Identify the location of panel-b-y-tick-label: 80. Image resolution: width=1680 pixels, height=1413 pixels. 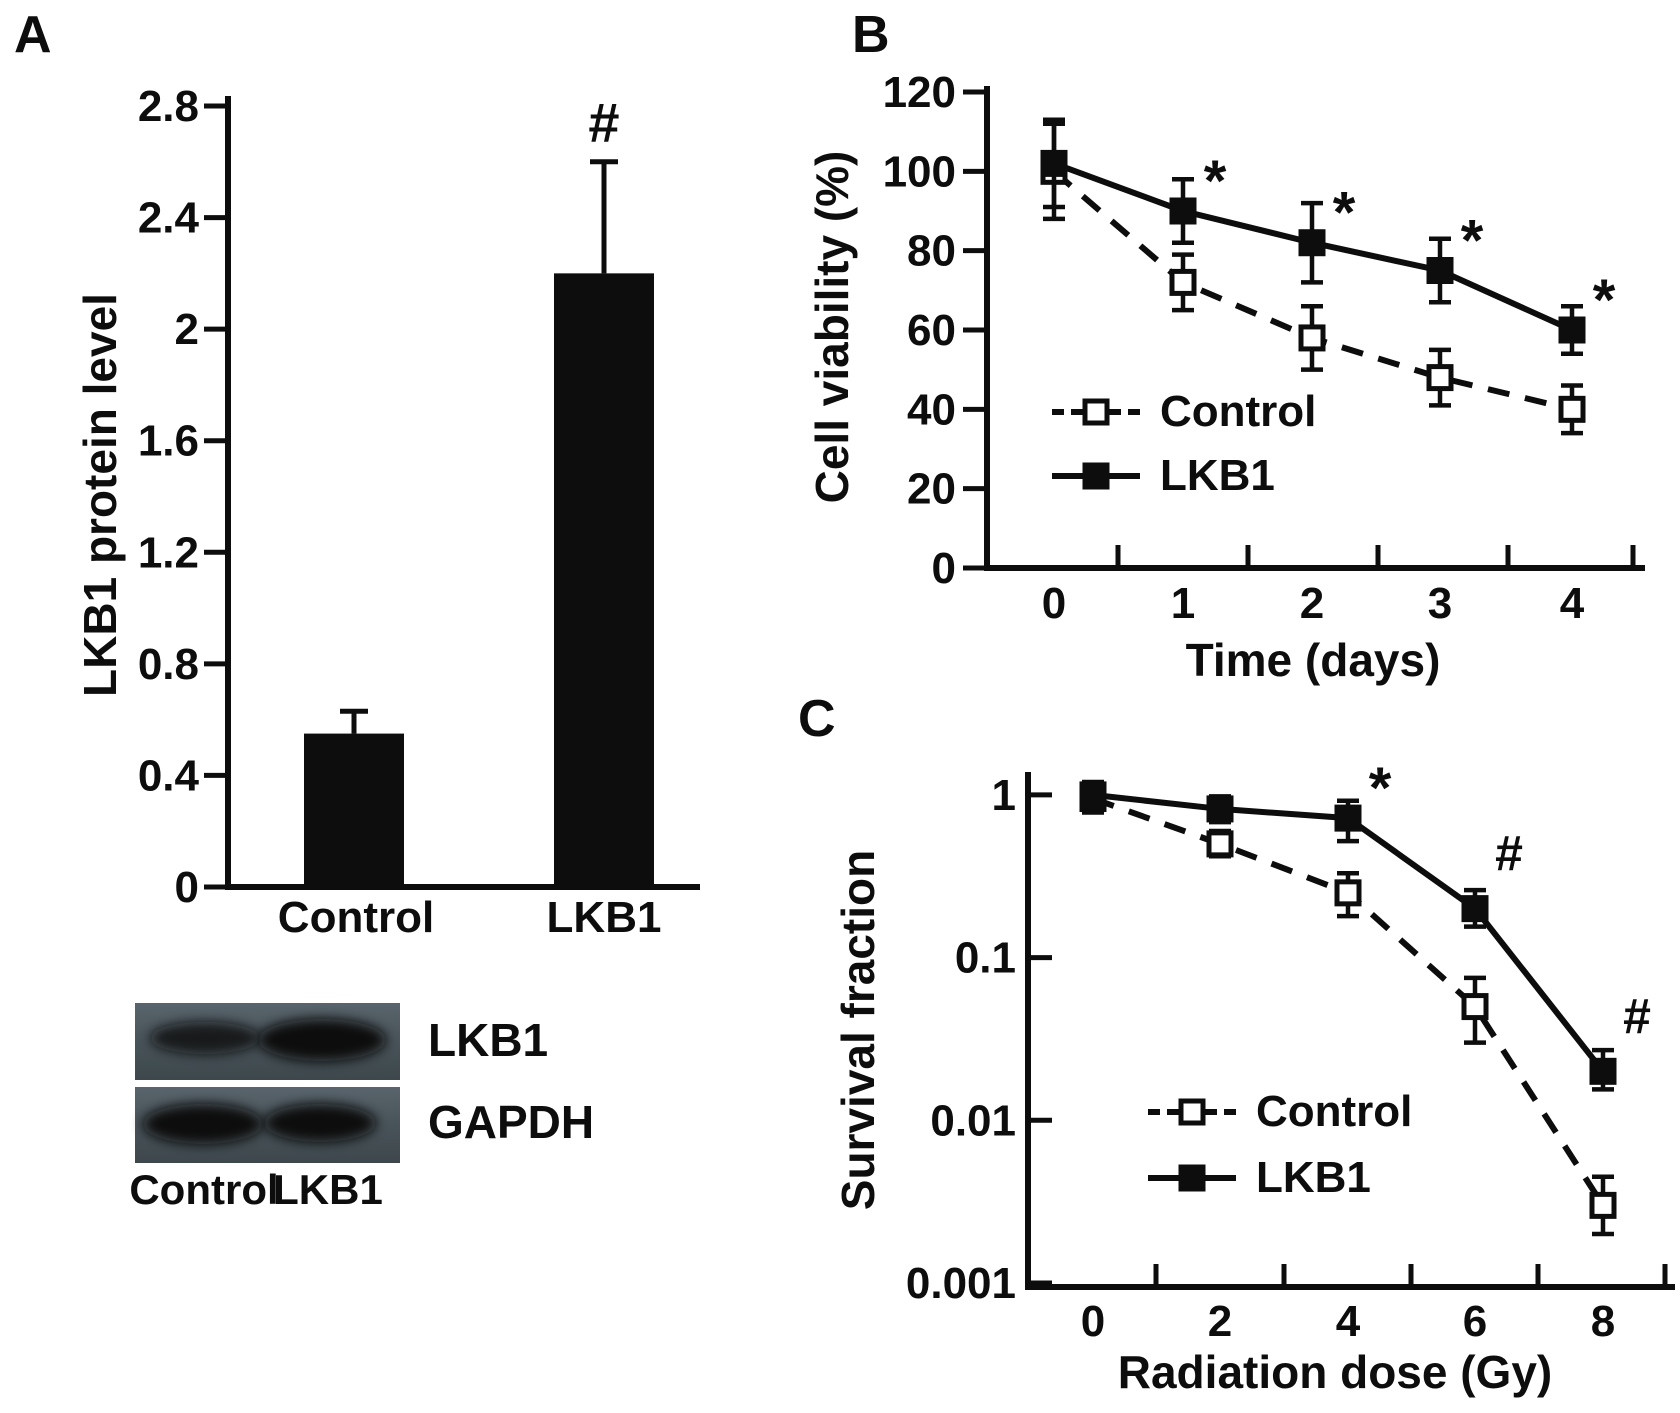
(931, 251).